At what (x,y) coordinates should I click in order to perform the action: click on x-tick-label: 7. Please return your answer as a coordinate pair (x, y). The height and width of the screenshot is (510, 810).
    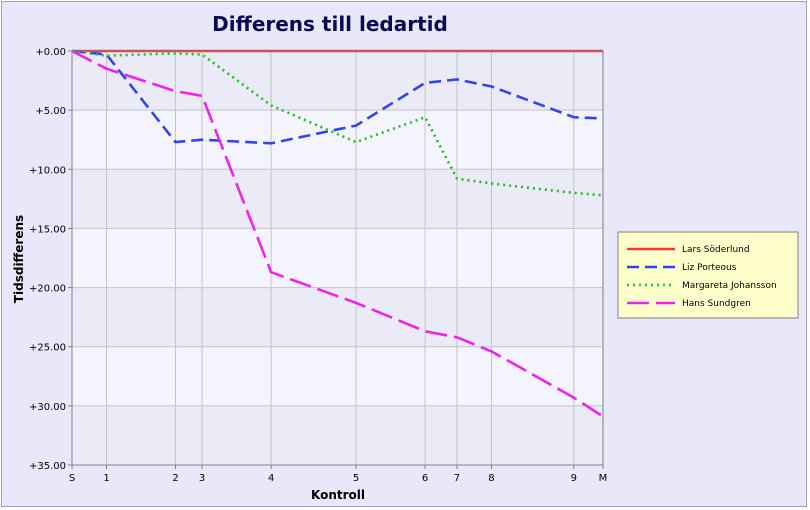
    Looking at the image, I should click on (457, 478).